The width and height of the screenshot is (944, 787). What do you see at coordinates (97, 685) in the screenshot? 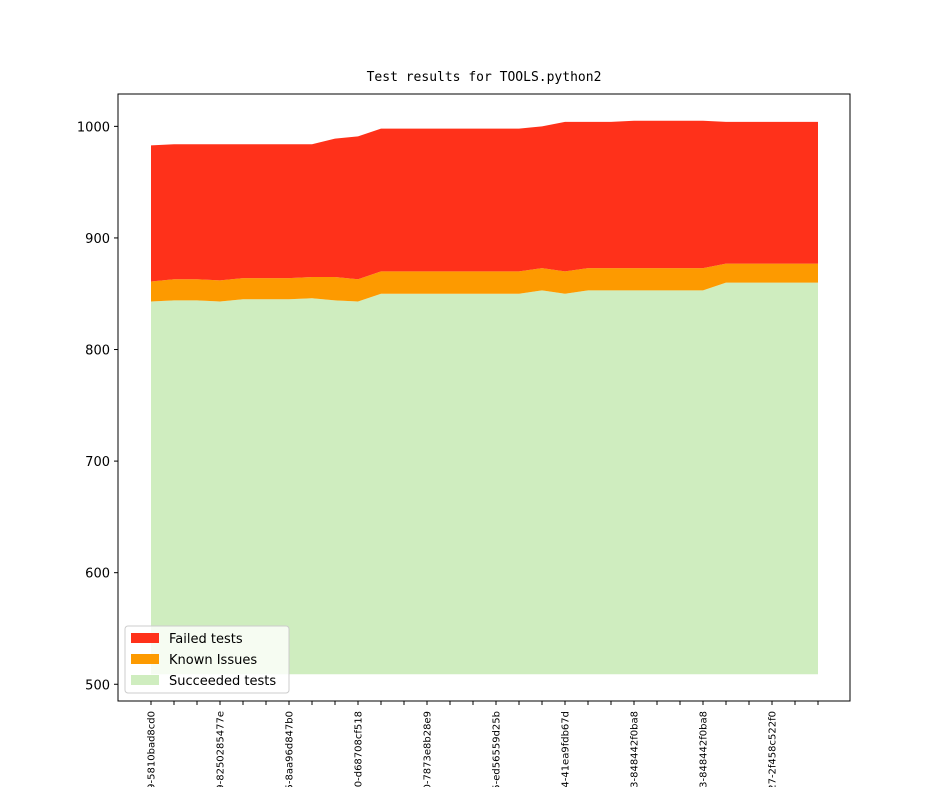
I see `y-tick-label: 500` at bounding box center [97, 685].